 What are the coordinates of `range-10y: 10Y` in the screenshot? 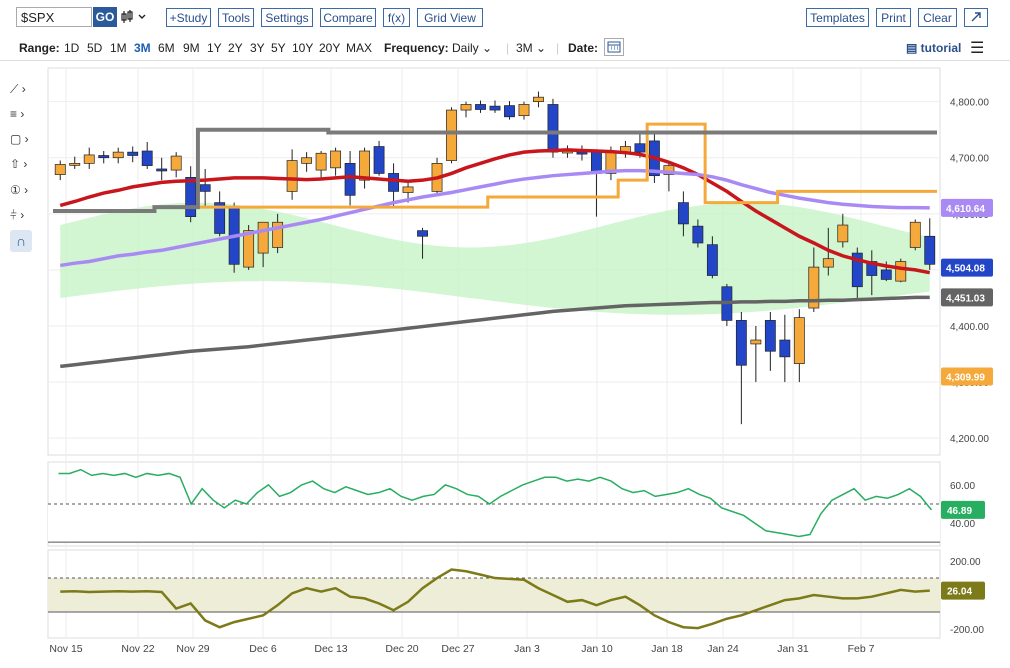 It's located at (303, 48).